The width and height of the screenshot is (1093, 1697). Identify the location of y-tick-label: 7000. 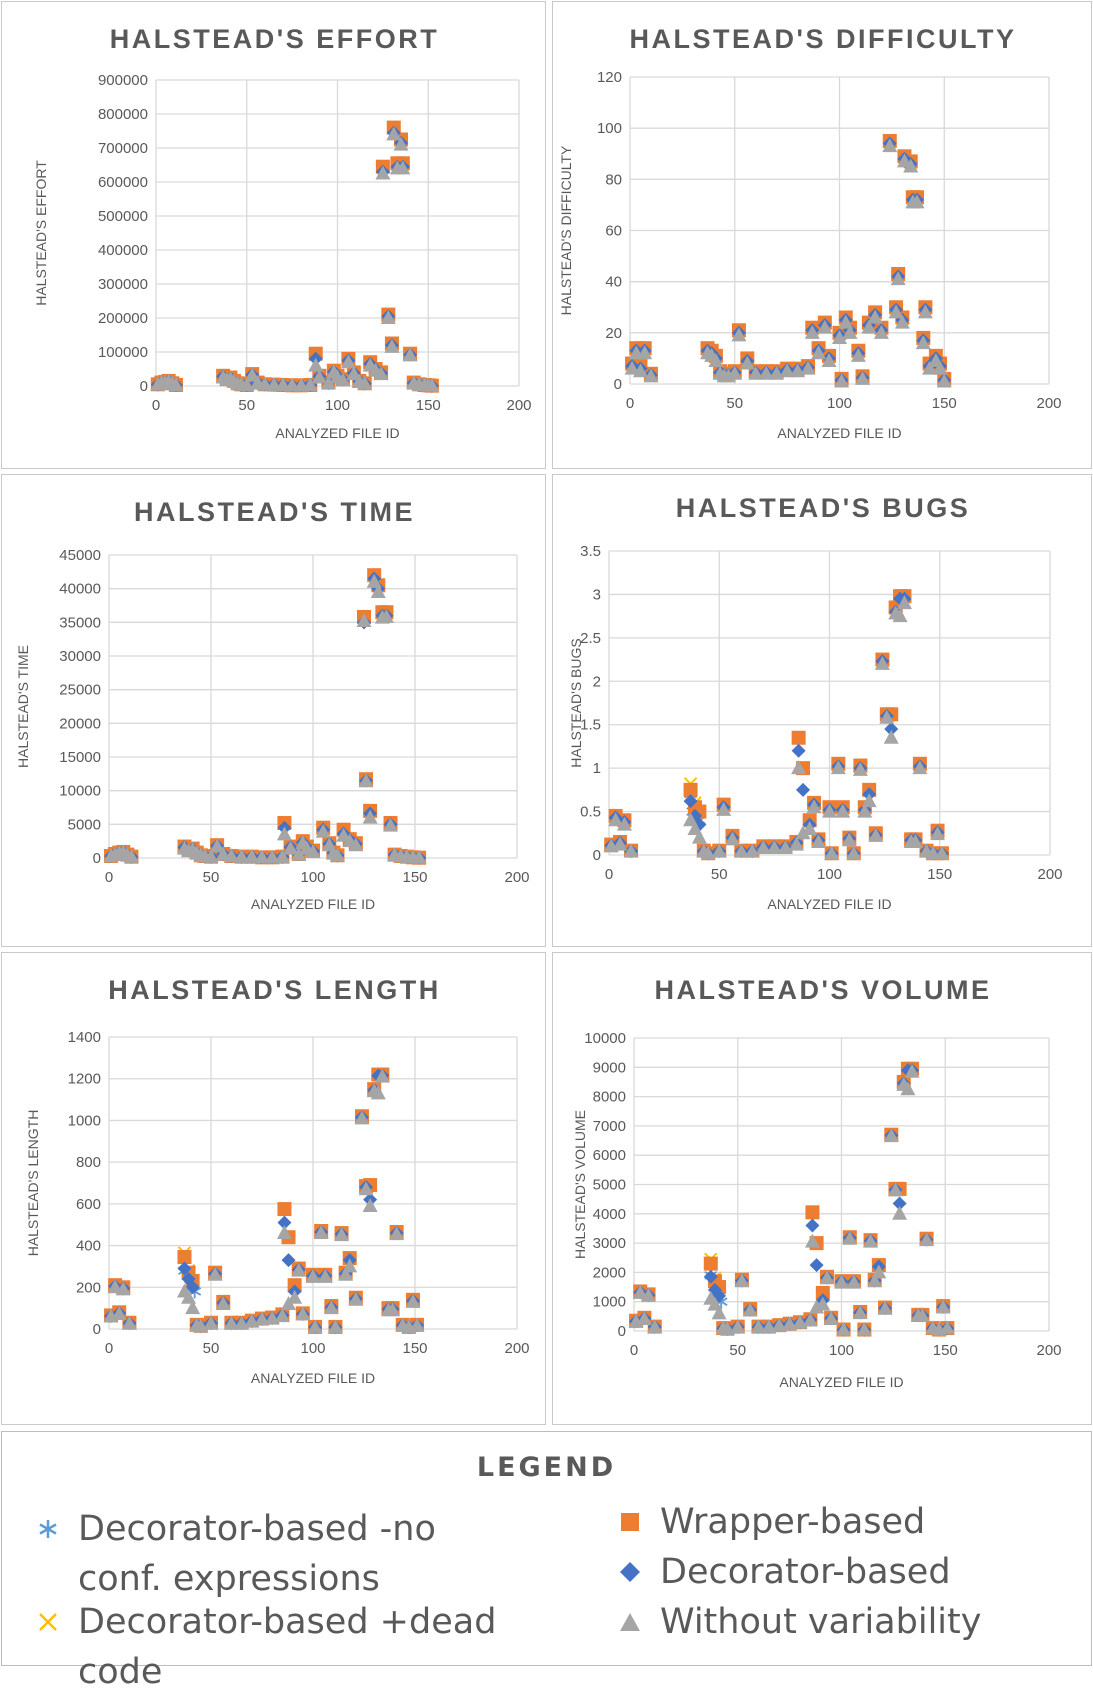
(609, 1126).